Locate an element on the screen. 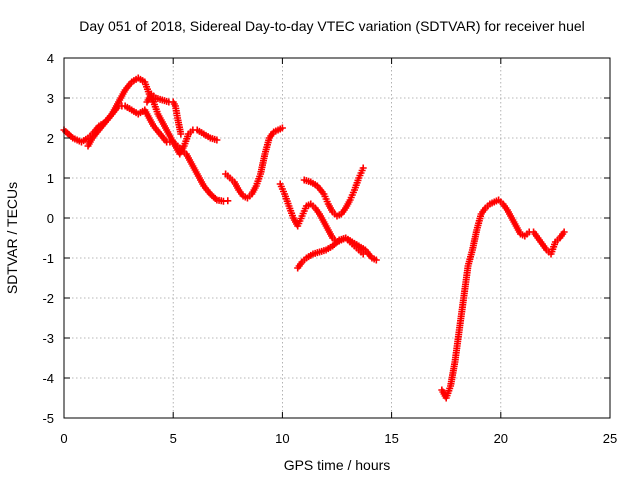  y-tick-label: 2 is located at coordinates (50, 138).